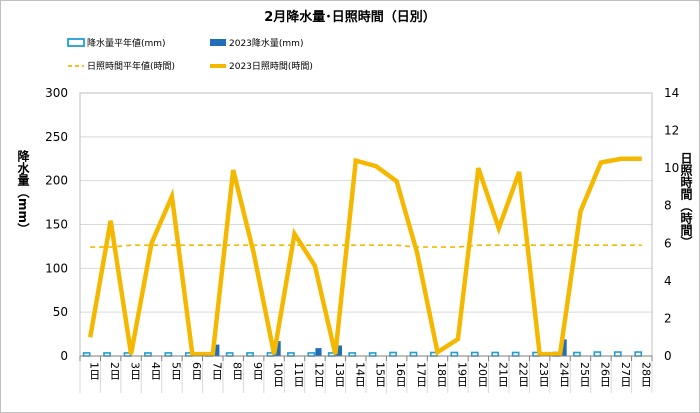  What do you see at coordinates (257, 371) in the screenshot?
I see `x-tick-label: 9日` at bounding box center [257, 371].